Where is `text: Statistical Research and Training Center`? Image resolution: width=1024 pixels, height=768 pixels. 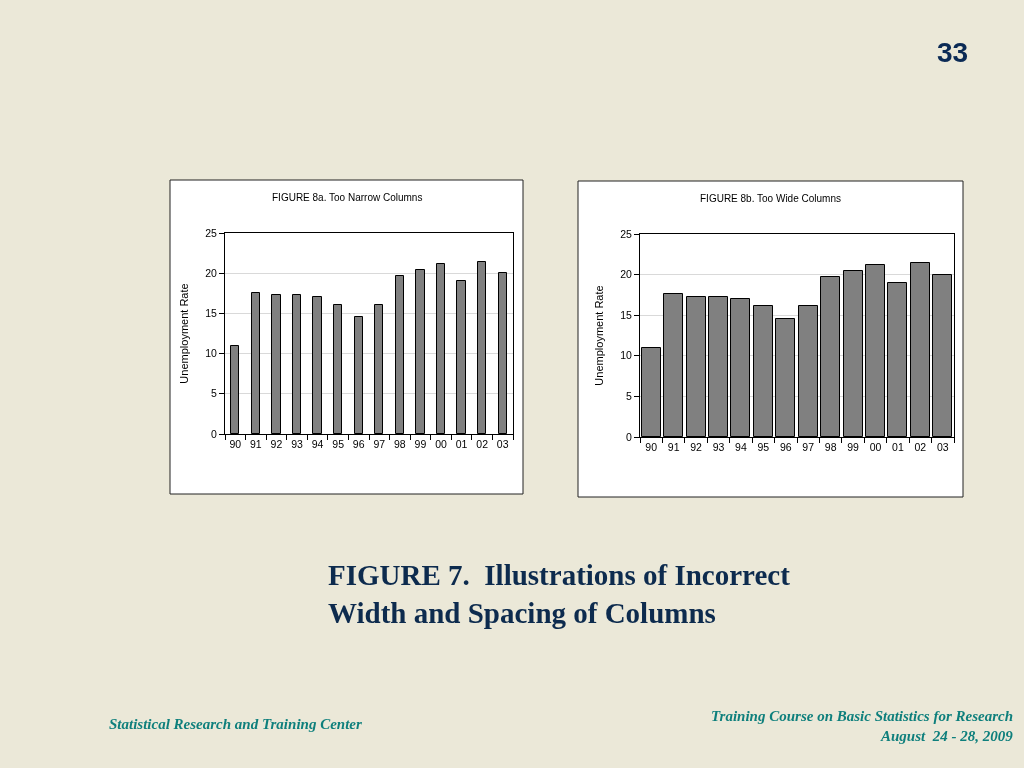
text: Statistical Research and Training Center is located at coordinates (235, 724).